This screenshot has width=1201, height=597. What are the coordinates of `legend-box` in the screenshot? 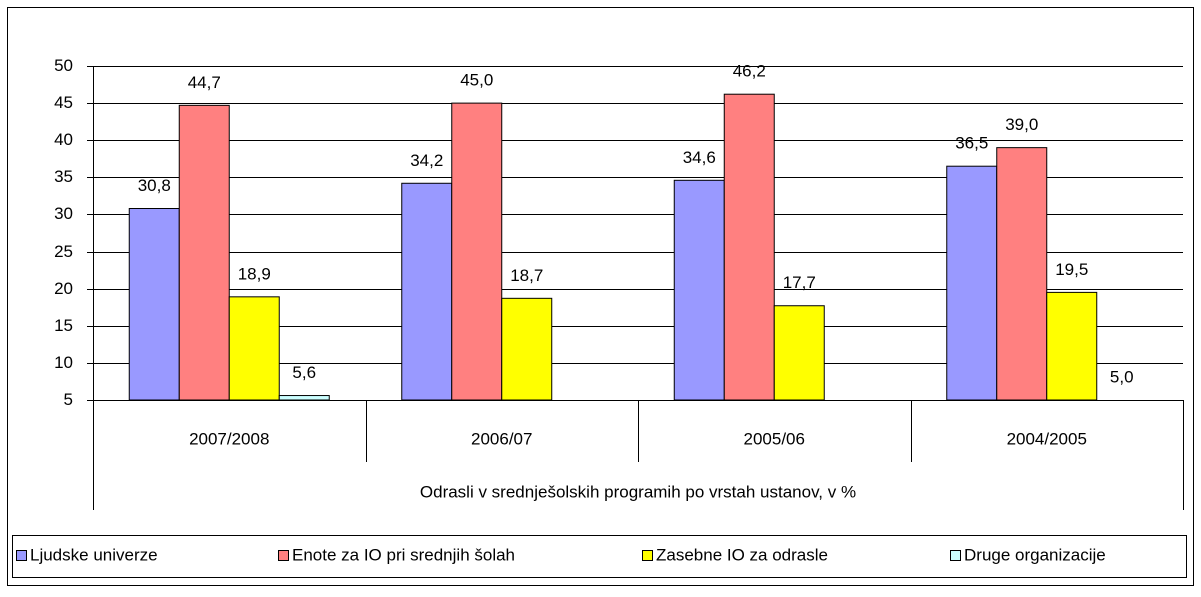 It's located at (599, 556).